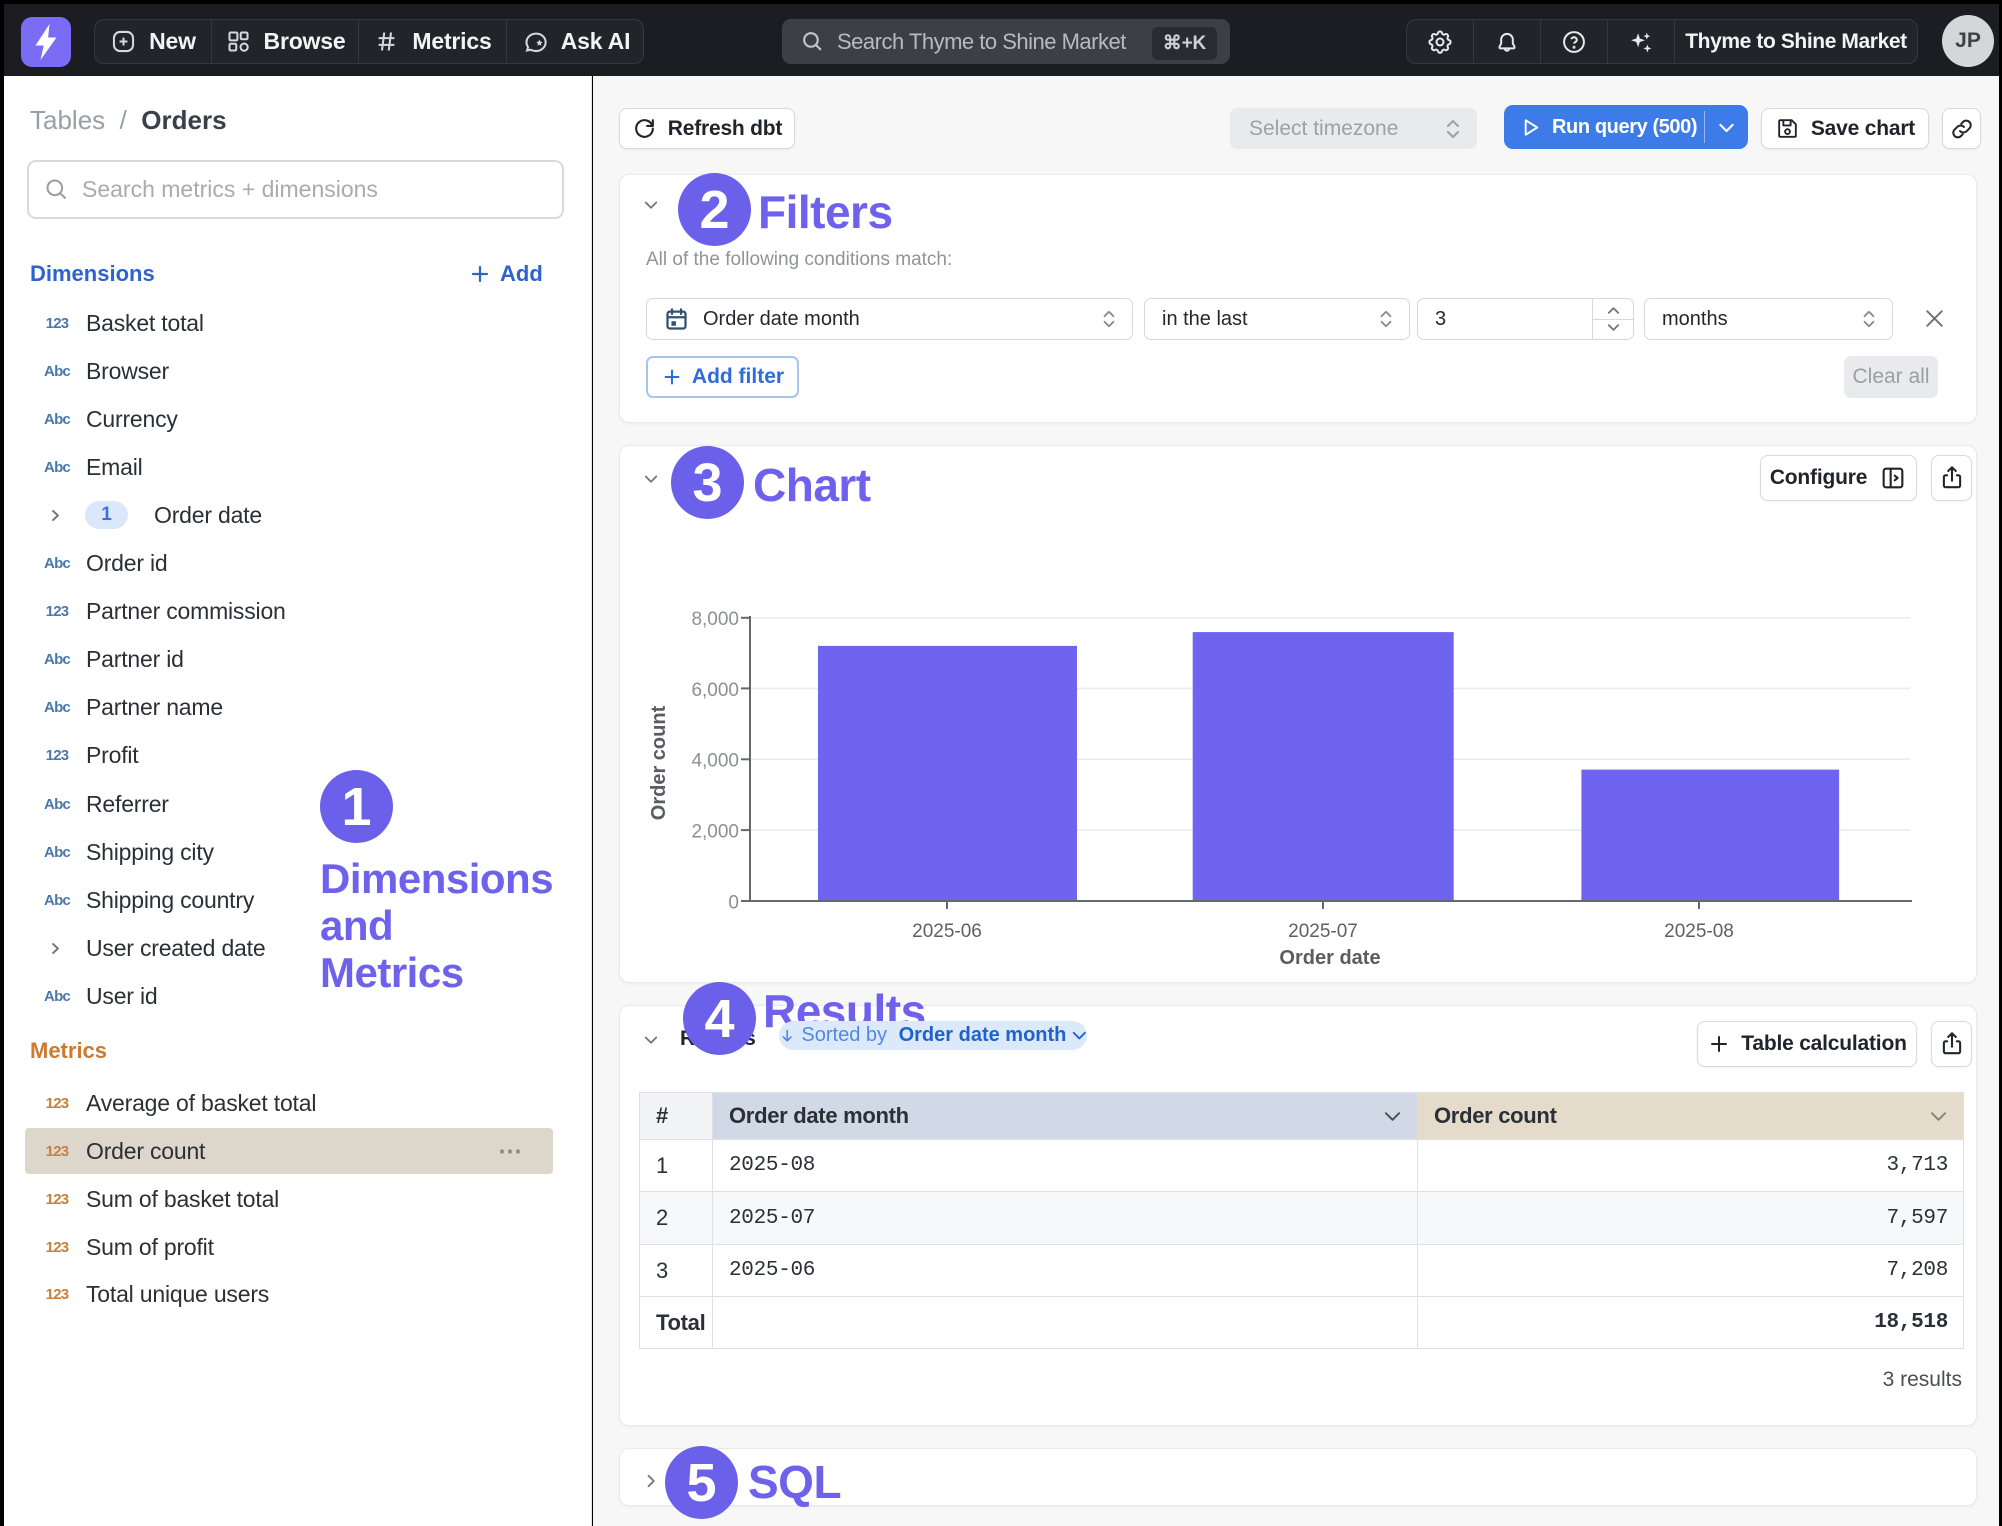 The height and width of the screenshot is (1526, 2002). Describe the element at coordinates (715, 619) in the screenshot. I see `svg-text: 8,000` at that location.